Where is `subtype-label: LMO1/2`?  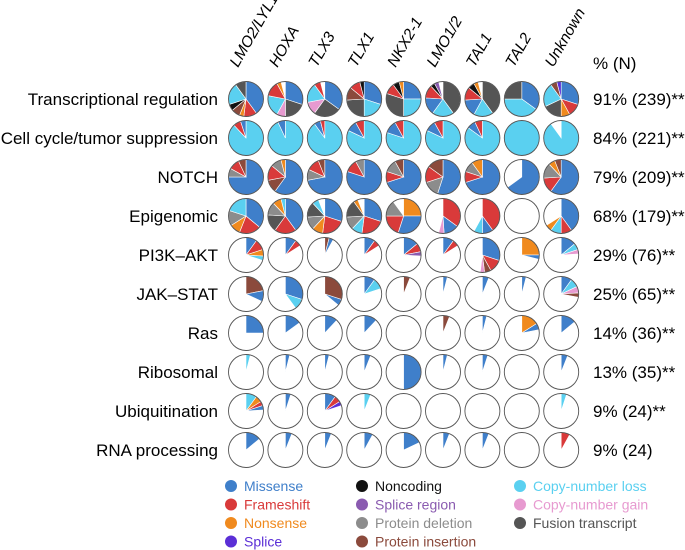
subtype-label: LMO1/2 is located at coordinates (445, 41).